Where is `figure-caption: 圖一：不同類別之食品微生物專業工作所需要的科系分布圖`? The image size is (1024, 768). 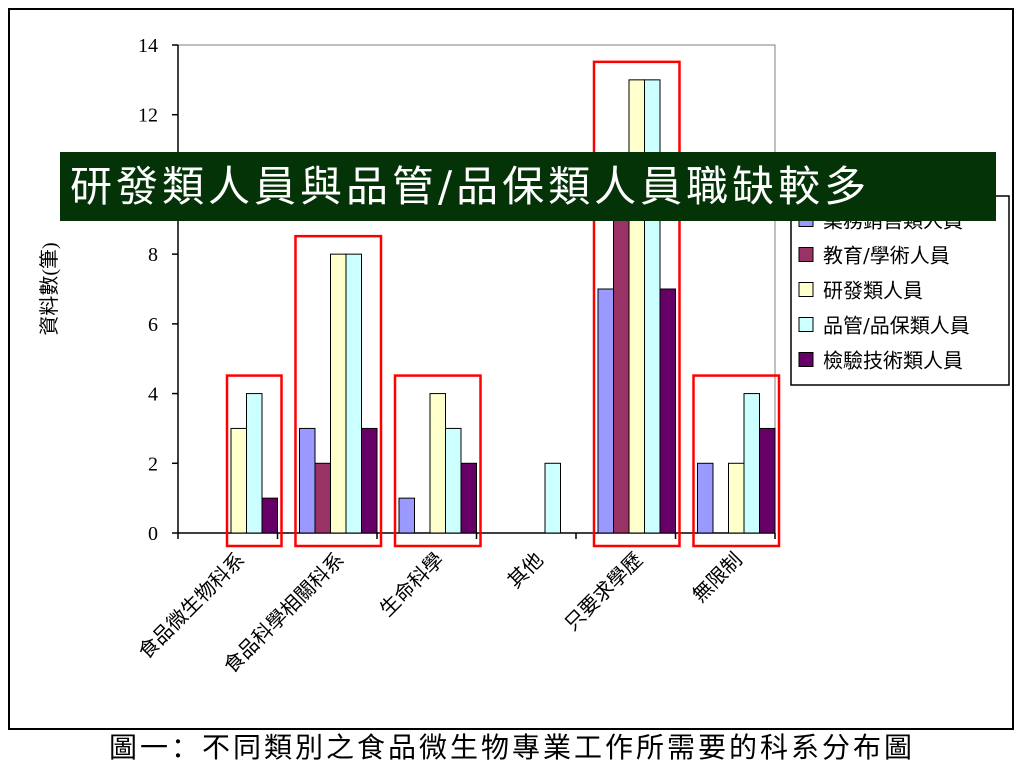
figure-caption: 圖一：不同類別之食品微生物專業工作所需要的科系分布圖 is located at coordinates (511, 747).